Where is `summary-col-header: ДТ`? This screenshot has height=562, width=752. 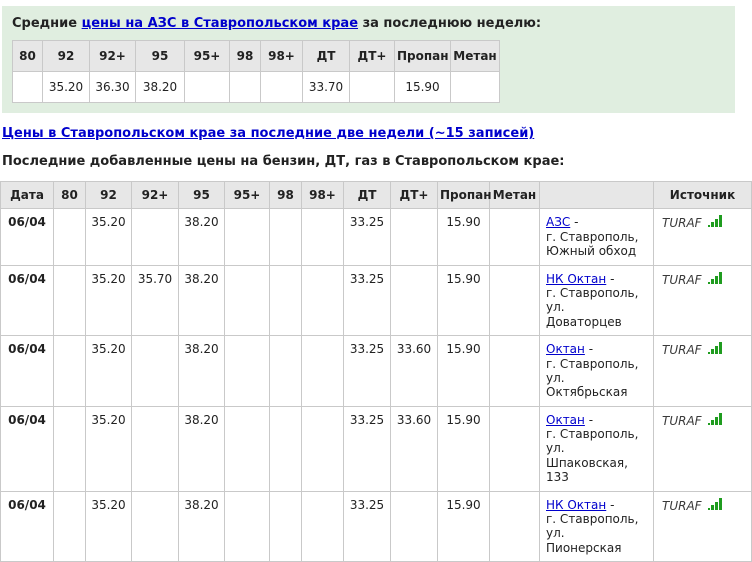
summary-col-header: ДТ is located at coordinates (326, 56).